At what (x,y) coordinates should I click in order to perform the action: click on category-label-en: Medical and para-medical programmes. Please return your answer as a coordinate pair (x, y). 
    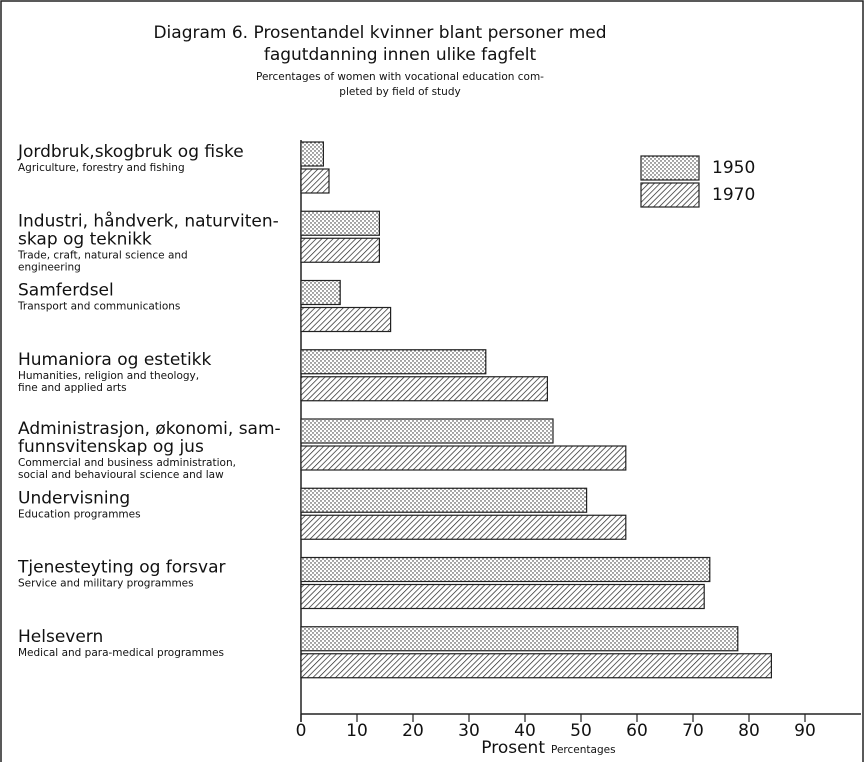
    Looking at the image, I should click on (121, 653).